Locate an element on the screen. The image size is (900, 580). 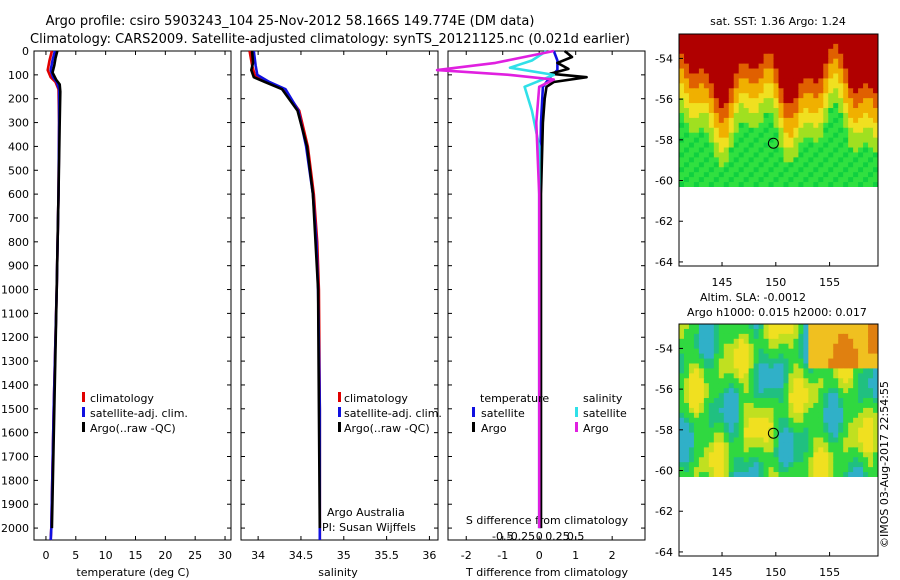
legend-label: Argo(..raw -QC) is located at coordinates (133, 428).